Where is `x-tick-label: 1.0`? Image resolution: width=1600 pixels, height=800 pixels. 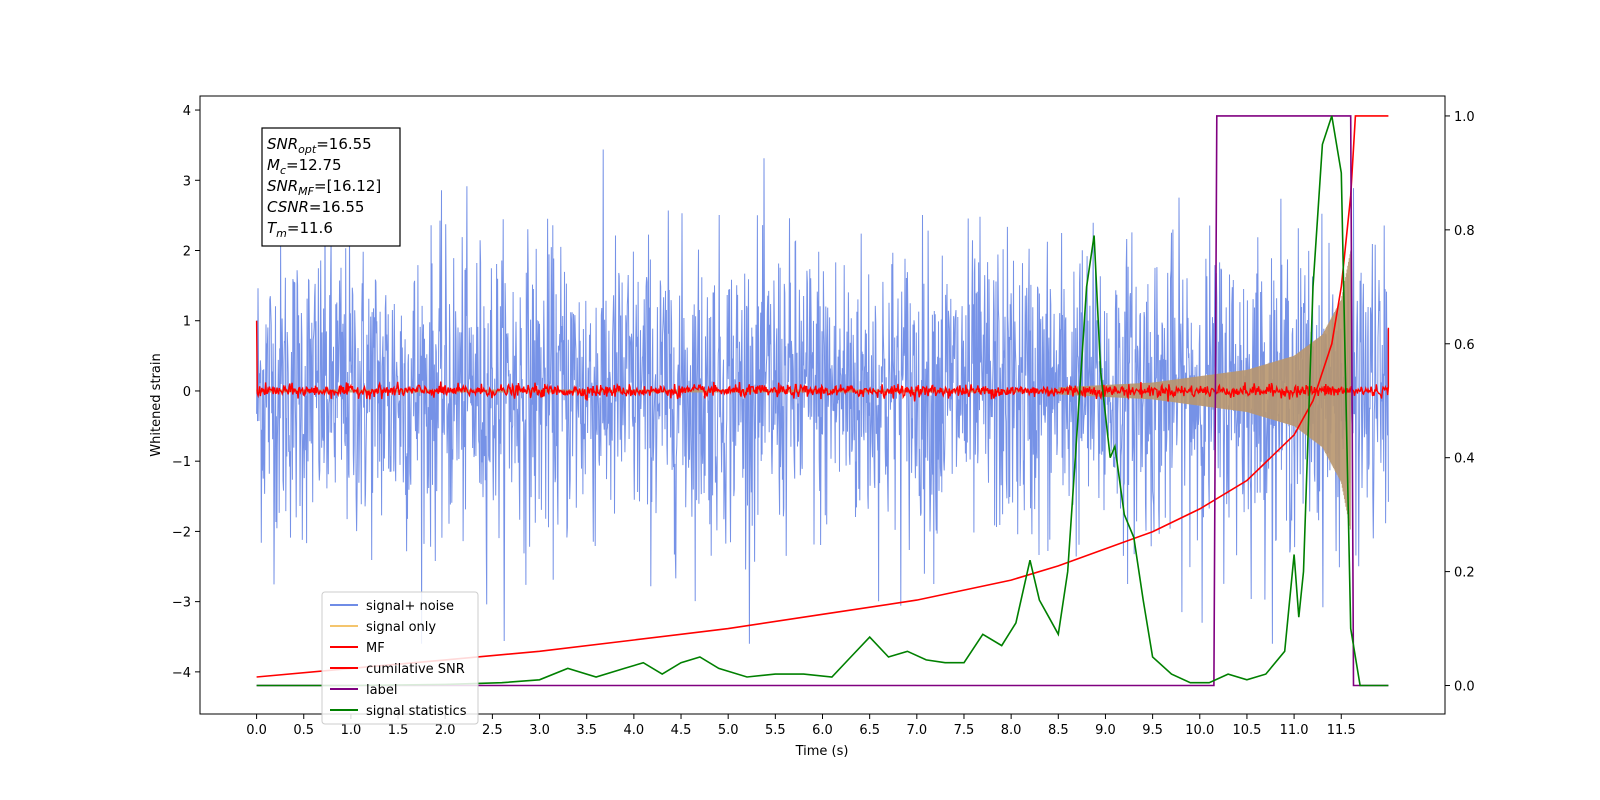 x-tick-label: 1.0 is located at coordinates (351, 730).